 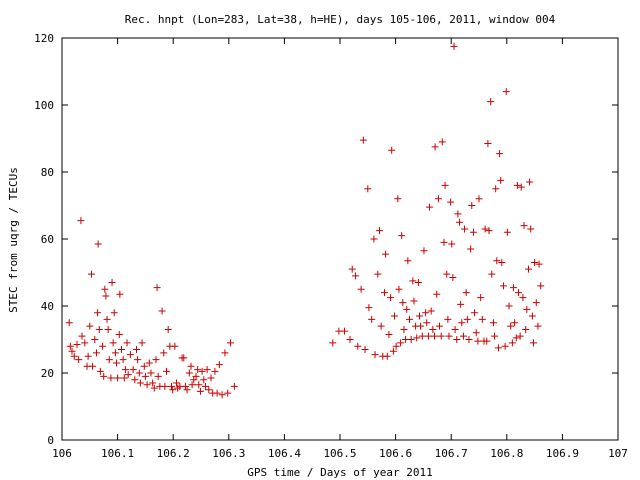 What do you see at coordinates (44, 105) in the screenshot?
I see `y-tick-label: 100` at bounding box center [44, 105].